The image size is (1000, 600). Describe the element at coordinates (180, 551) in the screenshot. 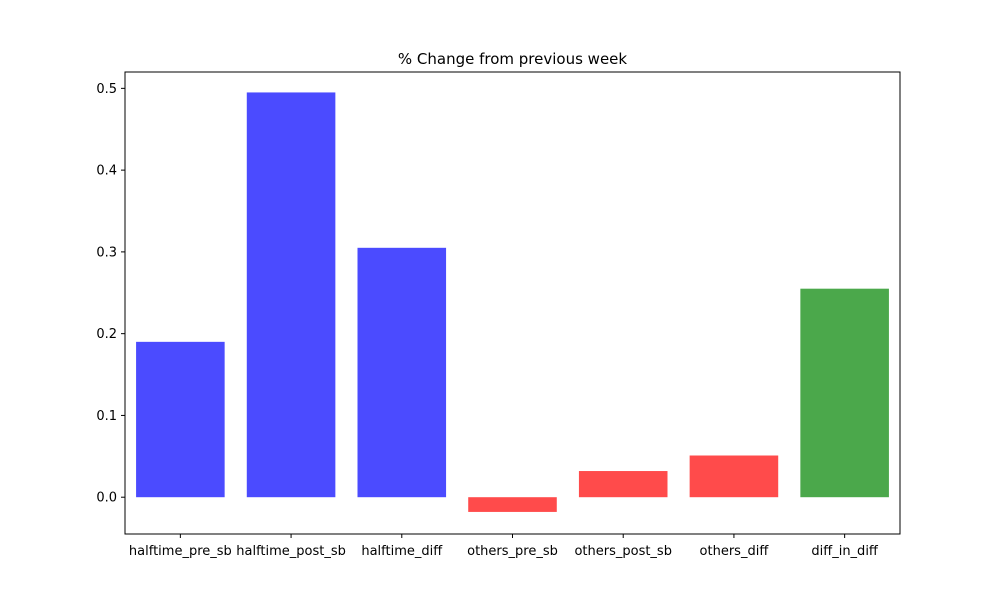

I see `x-tick-label: halftime_pre_sb` at that location.